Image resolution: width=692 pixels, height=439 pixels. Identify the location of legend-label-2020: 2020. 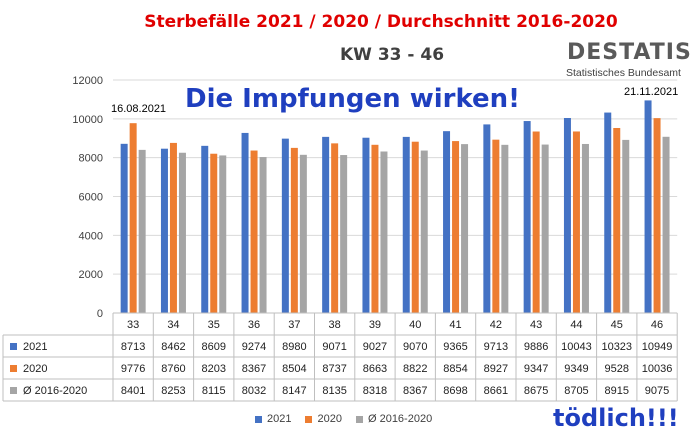
(329, 419).